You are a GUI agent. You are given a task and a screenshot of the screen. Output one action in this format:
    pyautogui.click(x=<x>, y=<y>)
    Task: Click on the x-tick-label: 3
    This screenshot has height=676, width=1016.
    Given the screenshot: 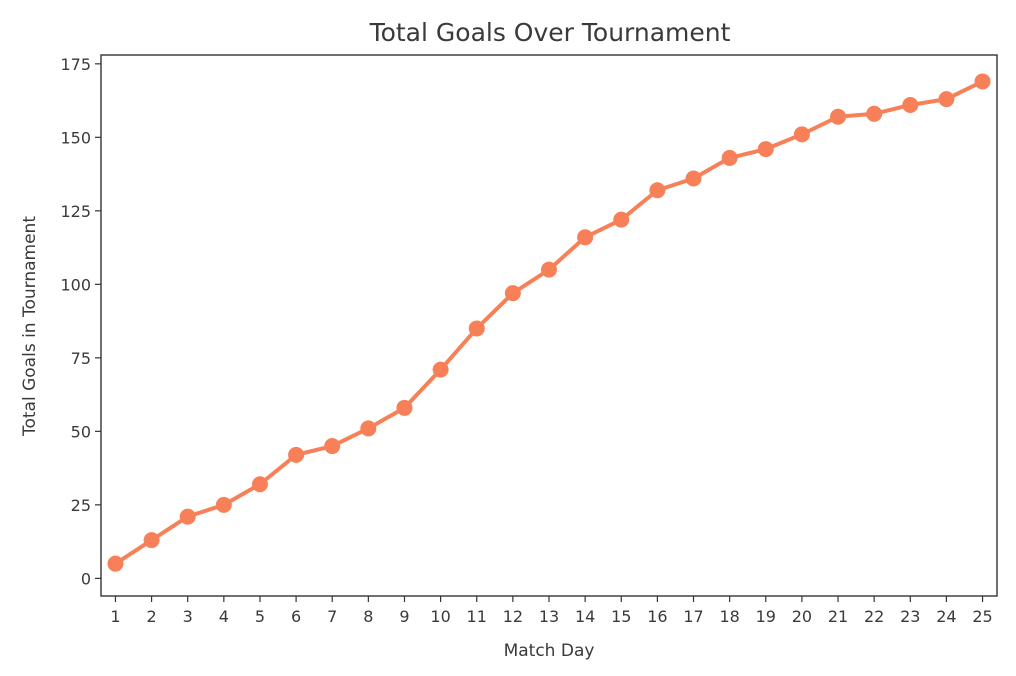 What is the action you would take?
    pyautogui.click(x=188, y=616)
    